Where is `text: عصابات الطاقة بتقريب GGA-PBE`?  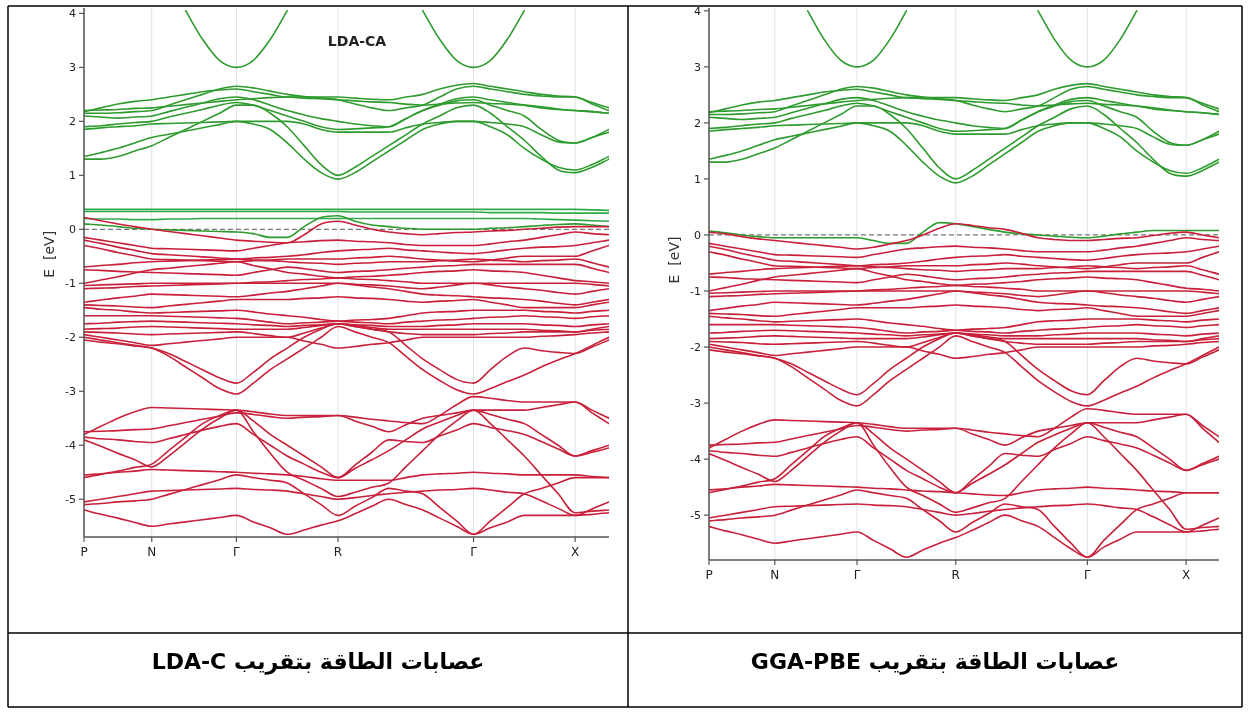
text: عصابات الطاقة بتقريب GGA-PBE is located at coordinates (935, 662).